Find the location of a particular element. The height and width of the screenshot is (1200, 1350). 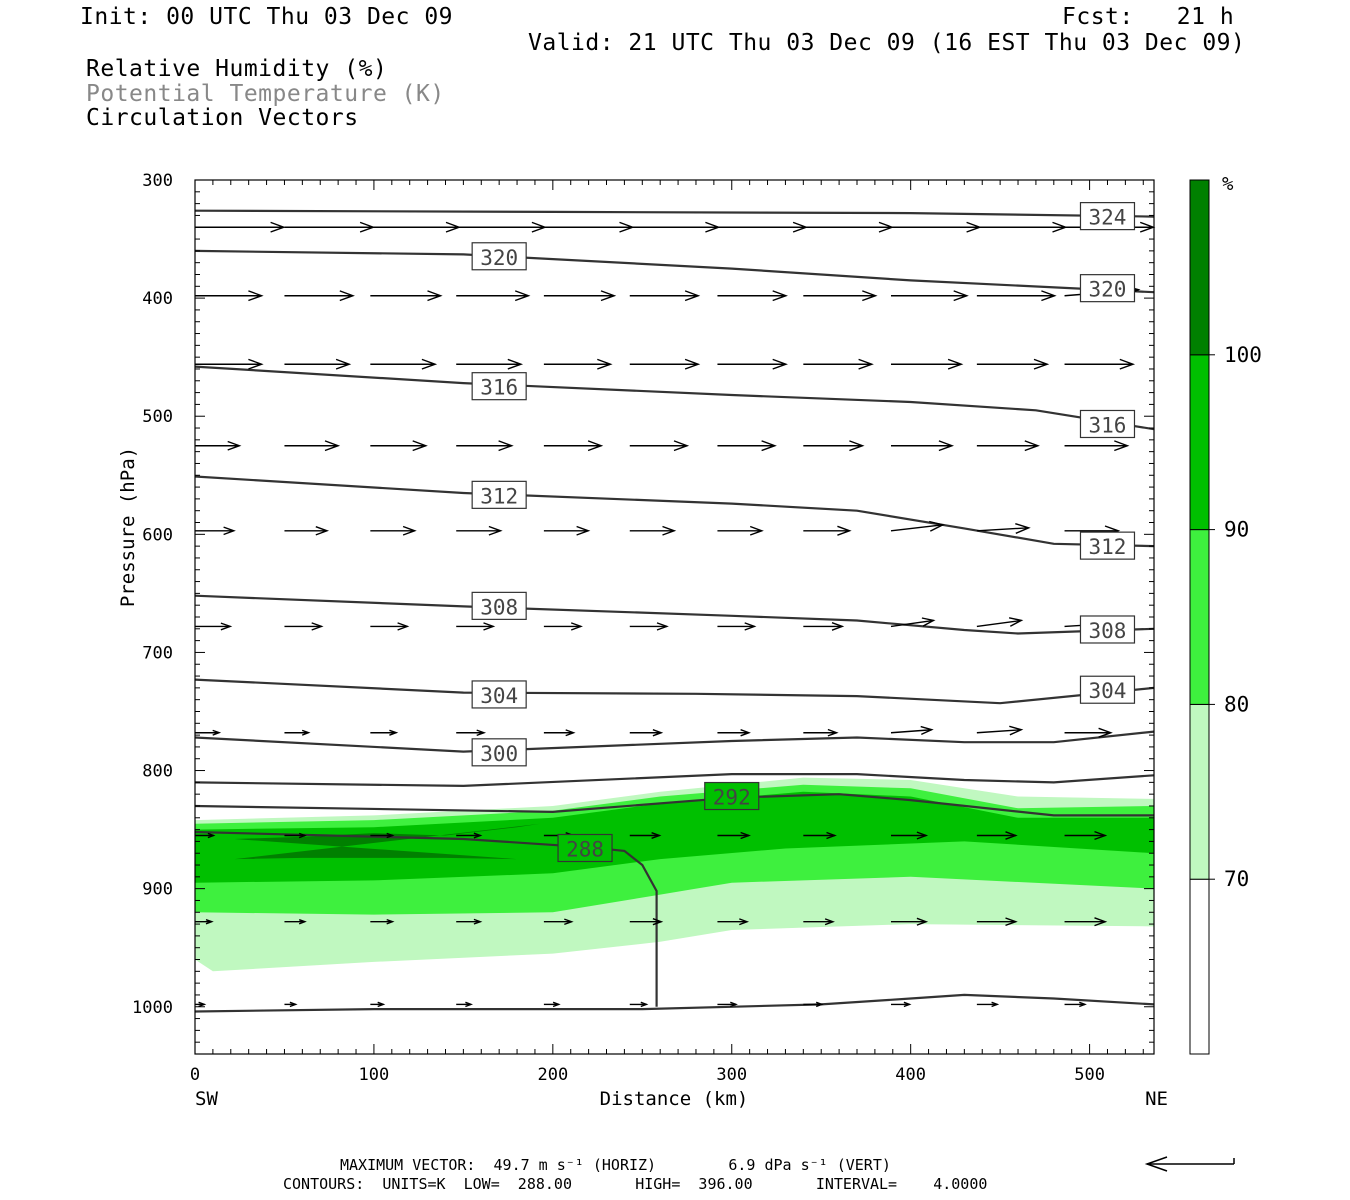

y-tick-label: 800 is located at coordinates (157, 772).